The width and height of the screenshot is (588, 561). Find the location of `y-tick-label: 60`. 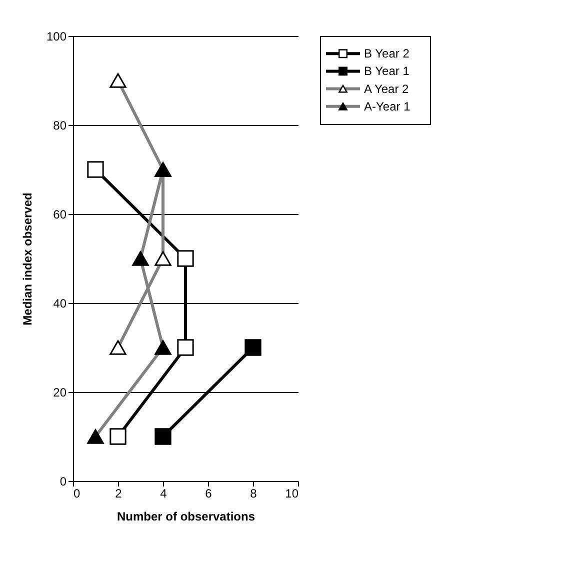

y-tick-label: 60 is located at coordinates (60, 215).